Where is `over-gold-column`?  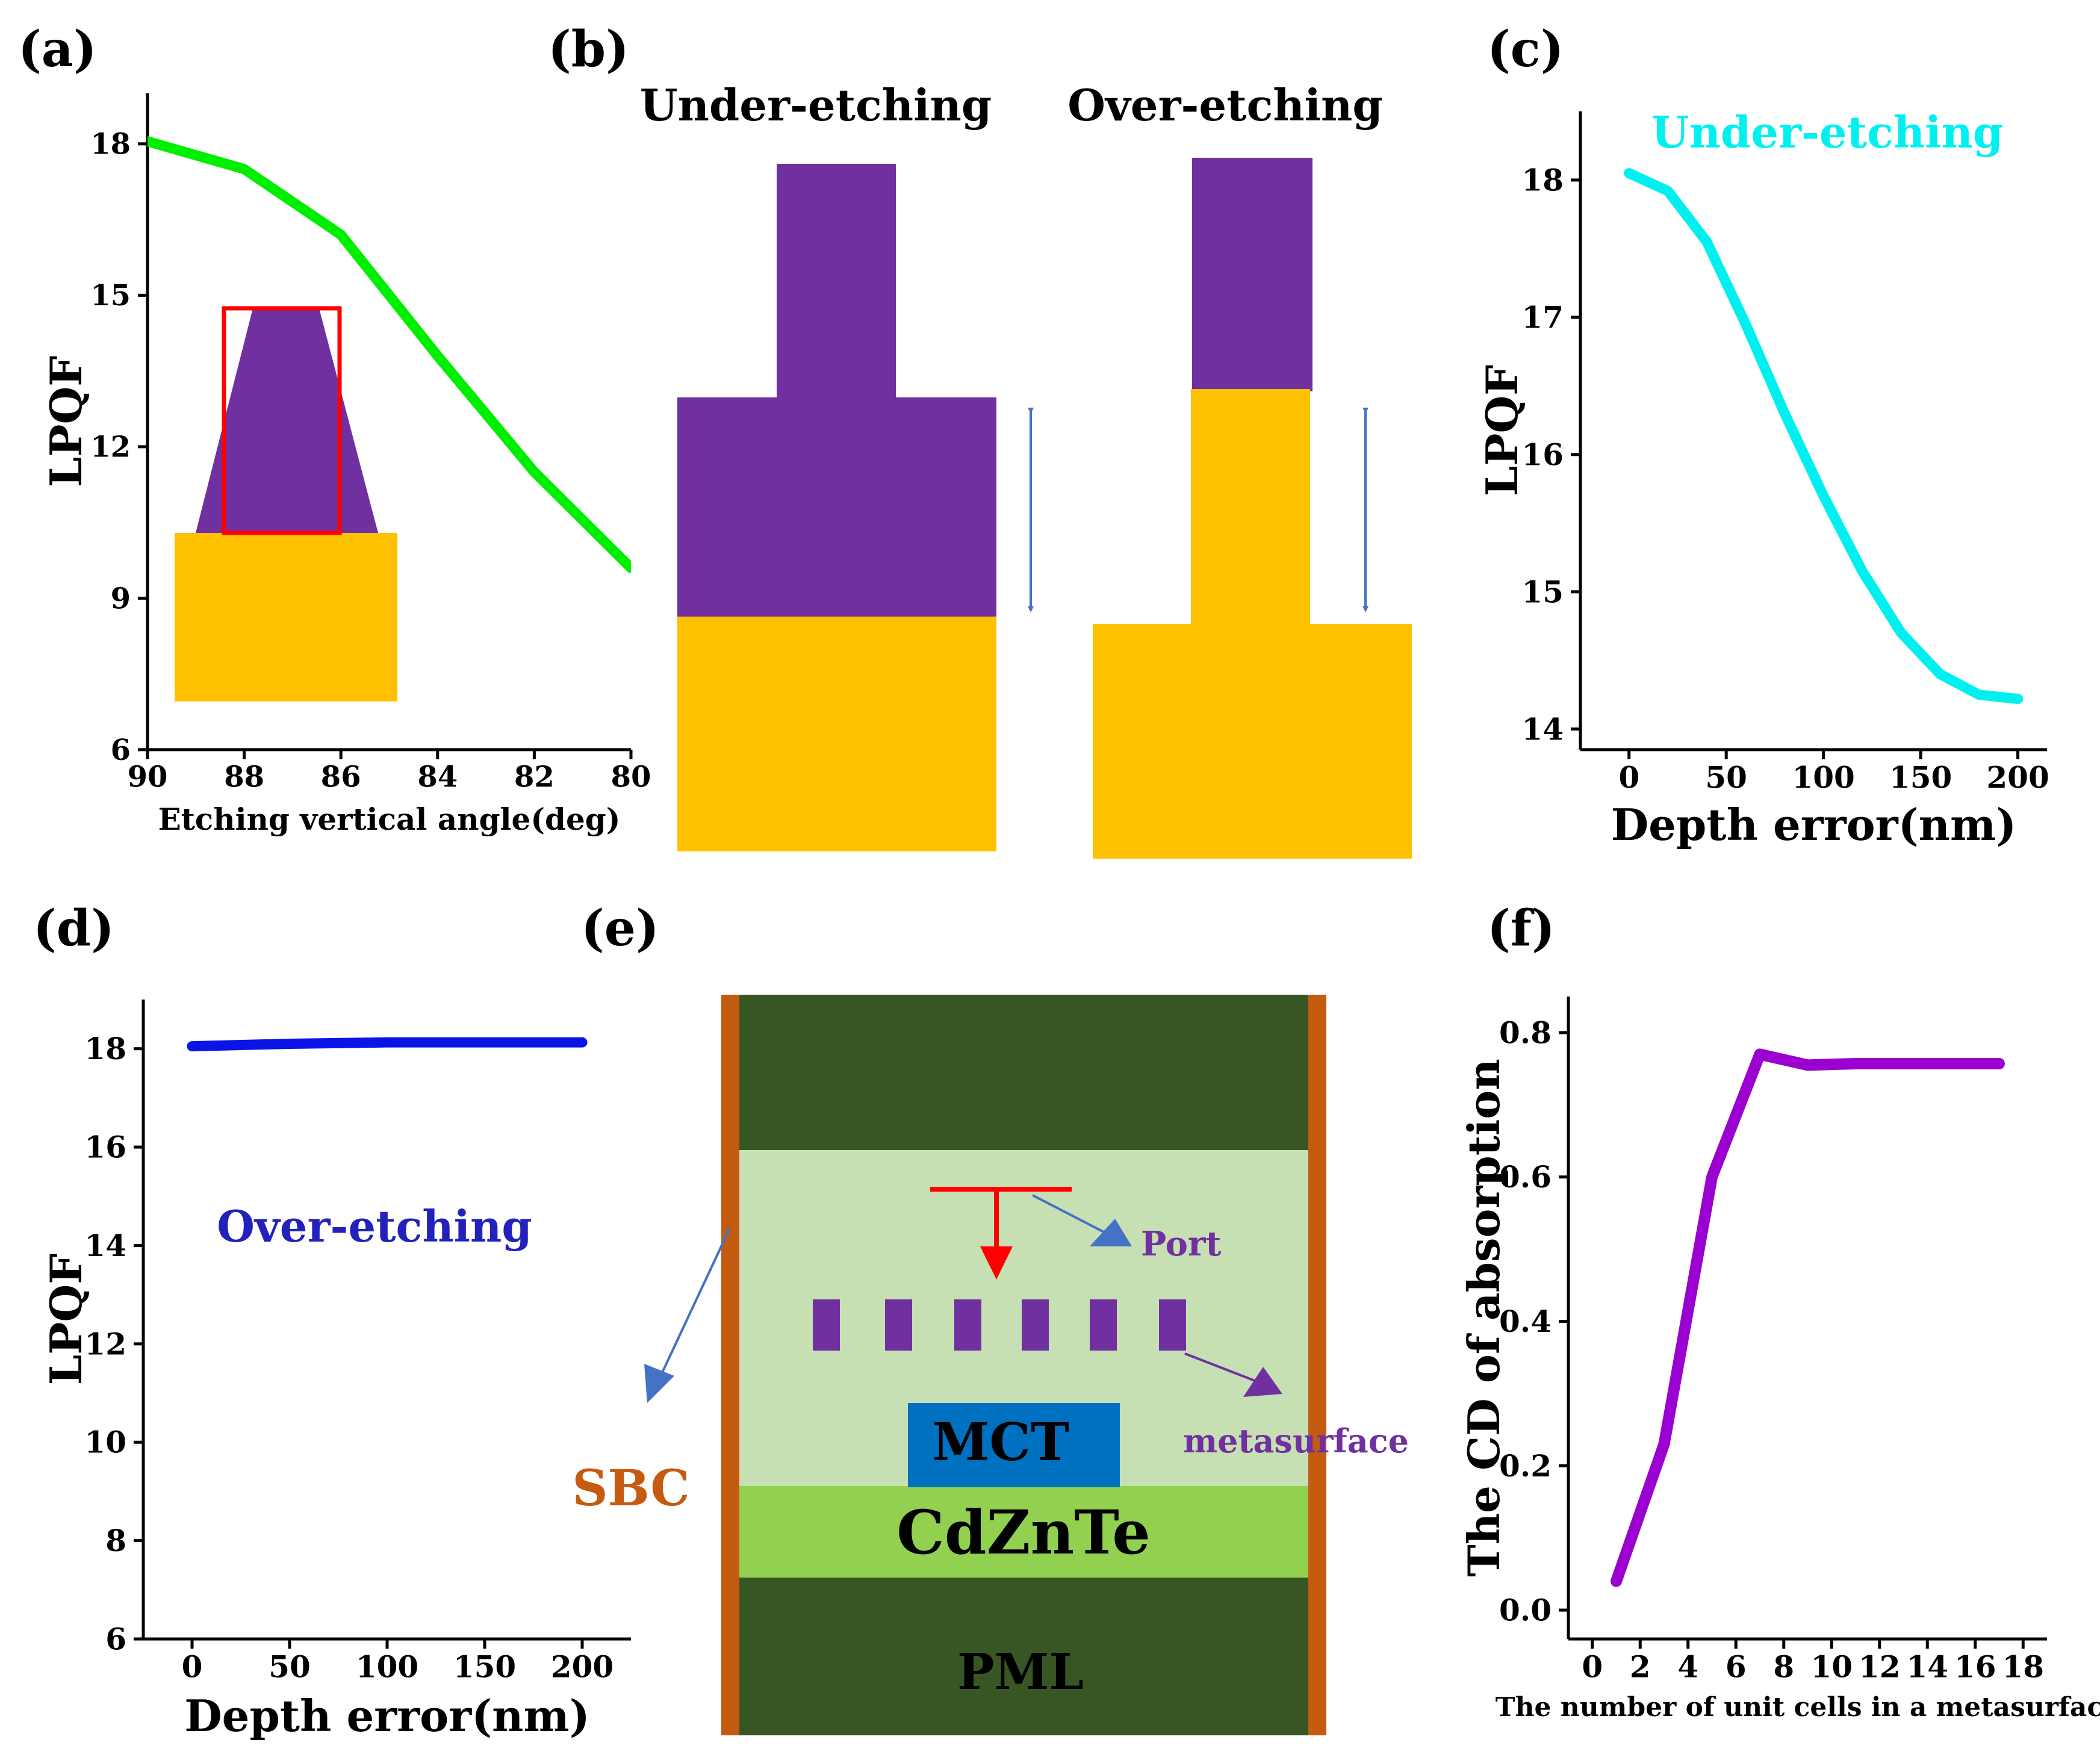 over-gold-column is located at coordinates (1250, 507).